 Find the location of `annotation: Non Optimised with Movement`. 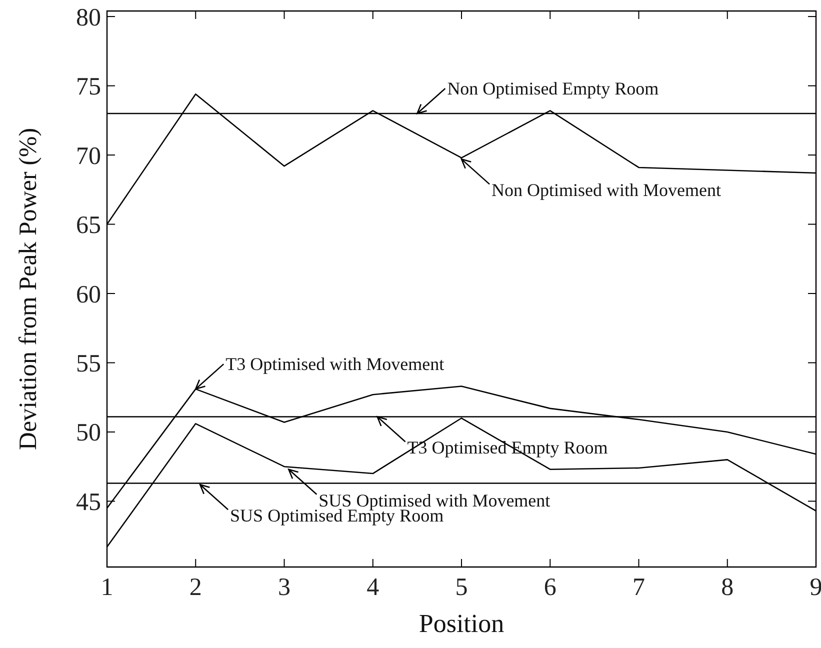

annotation: Non Optimised with Movement is located at coordinates (606, 190).